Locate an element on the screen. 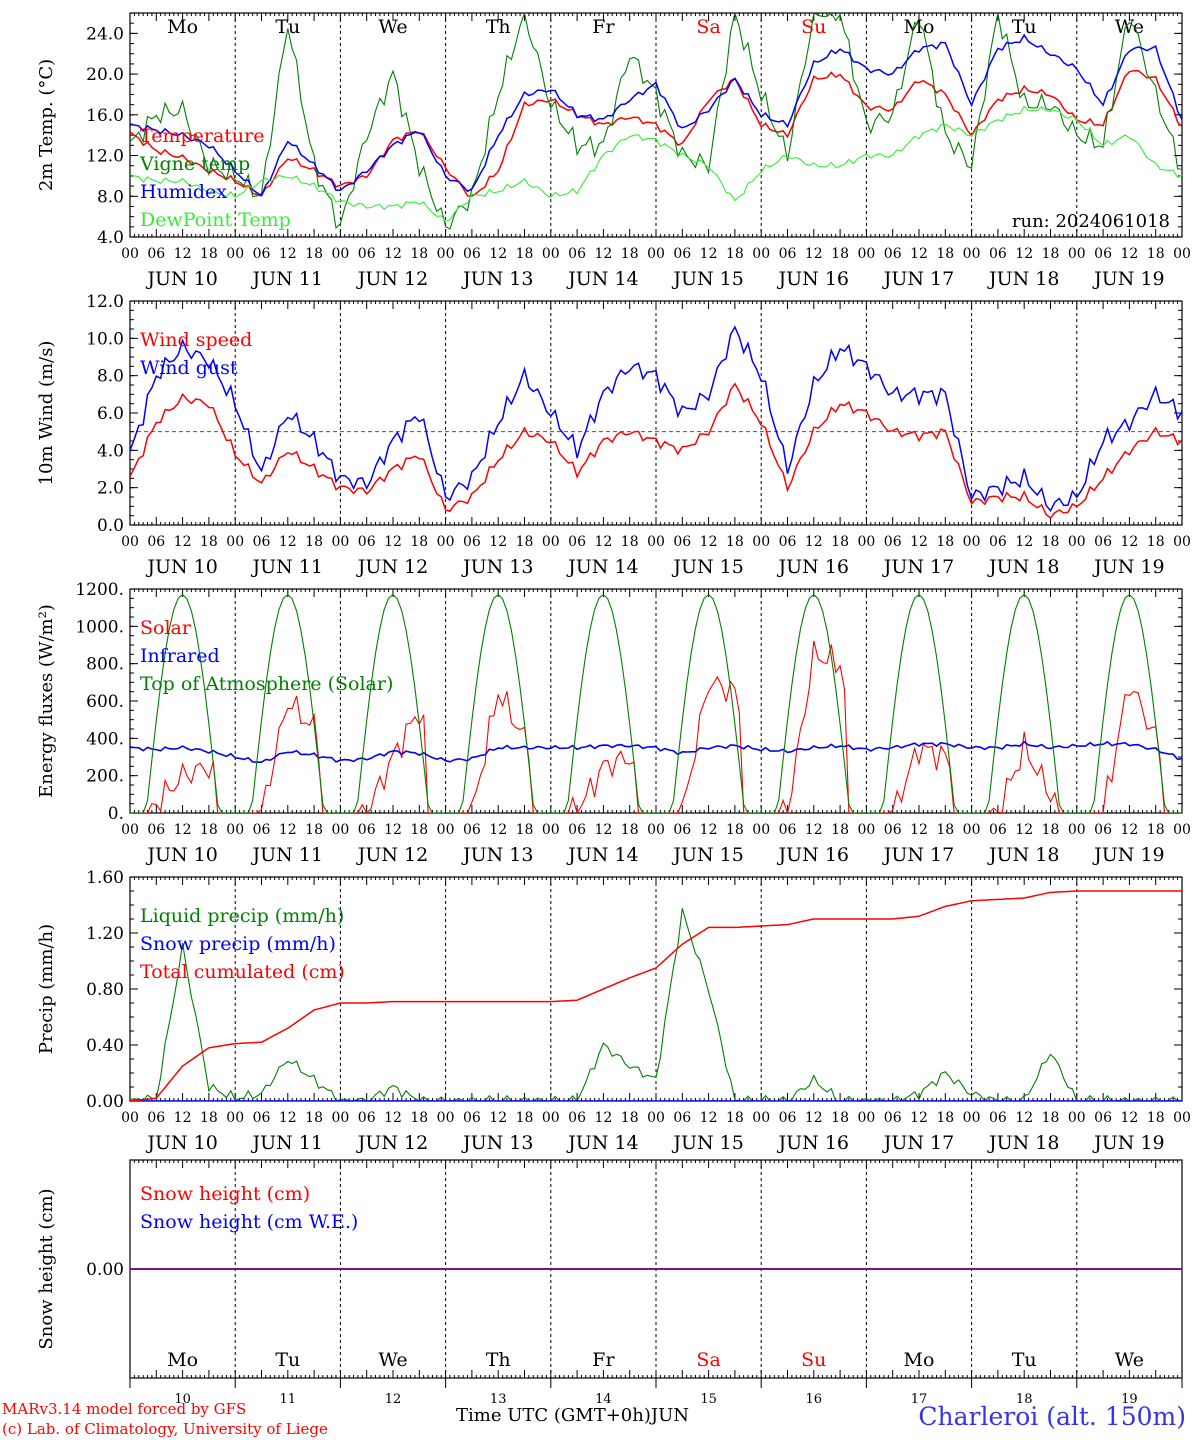 The width and height of the screenshot is (1194, 1440). y-tick-label: 0.40 is located at coordinates (105, 1046).